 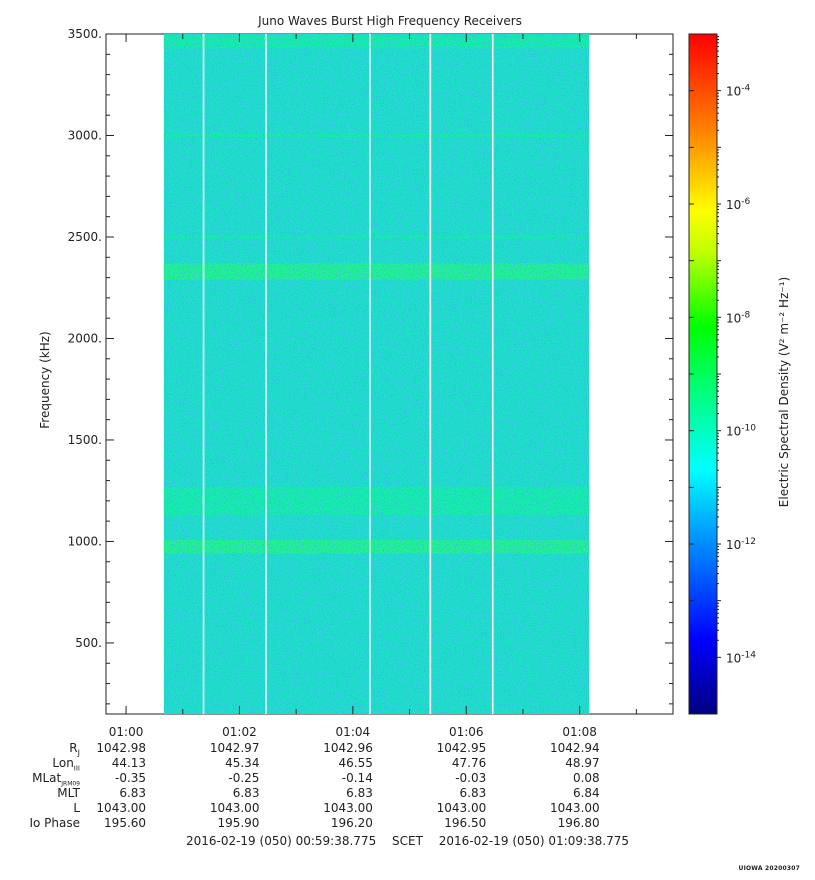 I want to click on io-phase-label: Io Phase, so click(x=54, y=823).